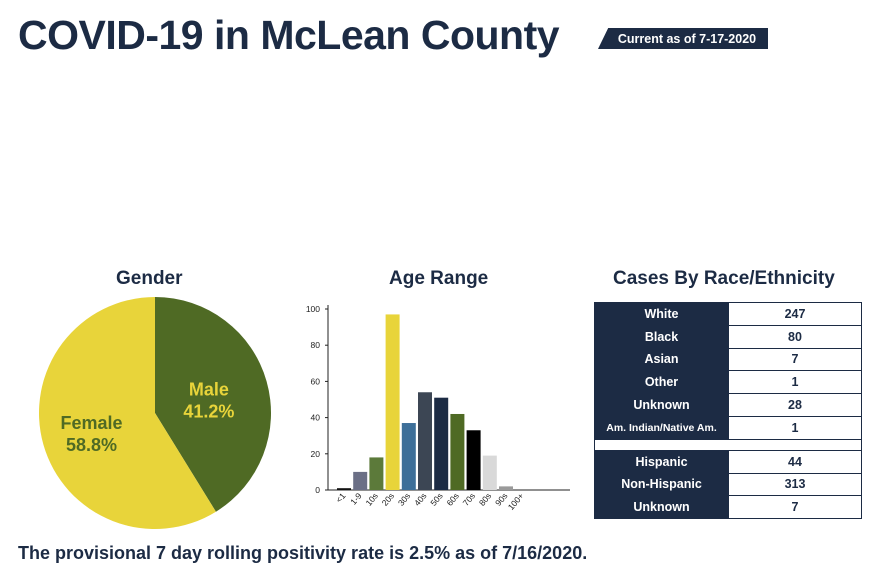 The image size is (880, 582). What do you see at coordinates (787, 109) in the screenshot?
I see `card-label: Home Isolation` at bounding box center [787, 109].